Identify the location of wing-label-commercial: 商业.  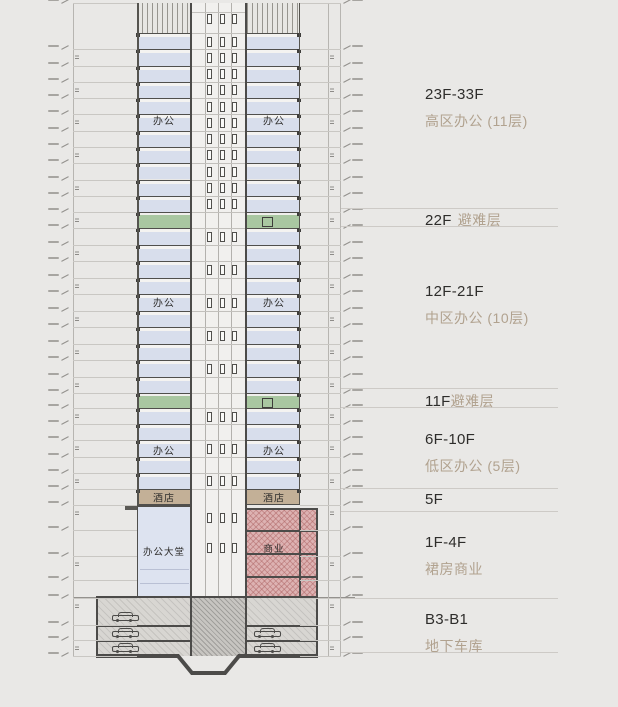
(274, 549).